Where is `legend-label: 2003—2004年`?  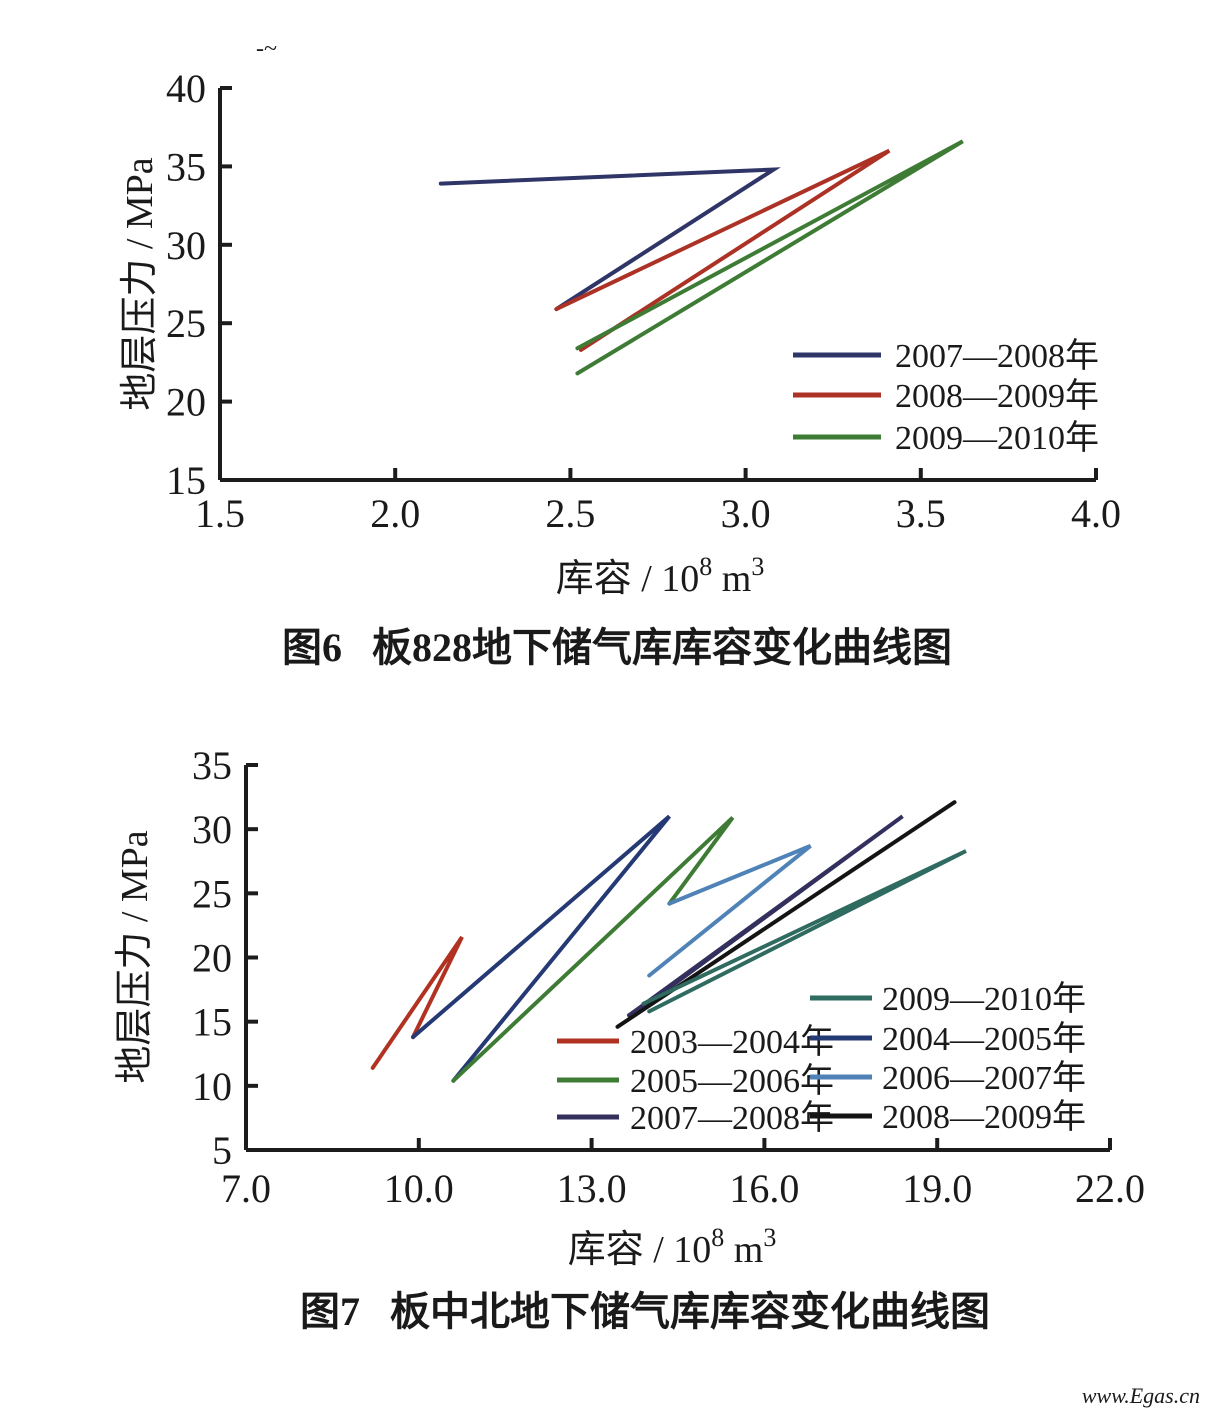
legend-label: 2003—2004年 is located at coordinates (732, 1042).